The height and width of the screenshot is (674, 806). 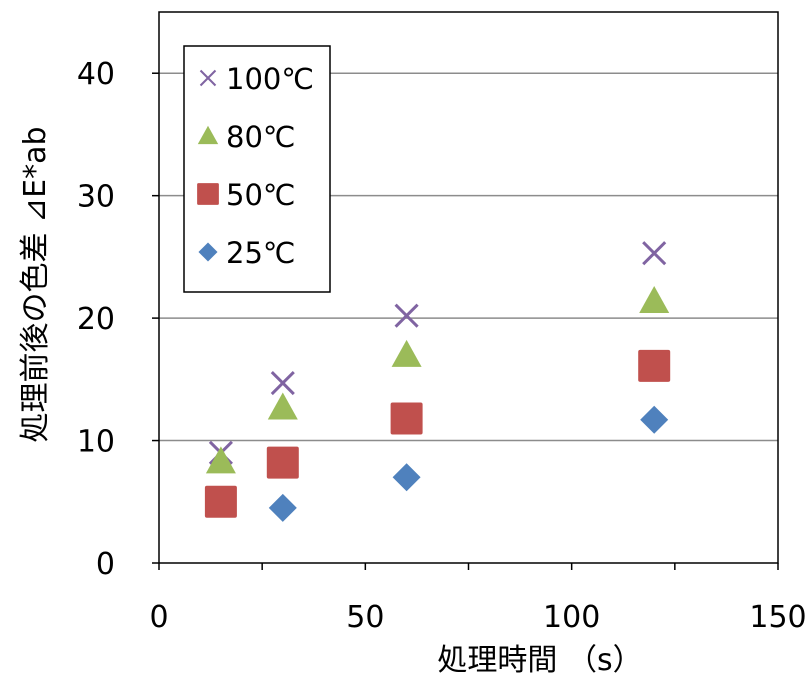 What do you see at coordinates (777, 617) in the screenshot?
I see `x-tick-label: 150` at bounding box center [777, 617].